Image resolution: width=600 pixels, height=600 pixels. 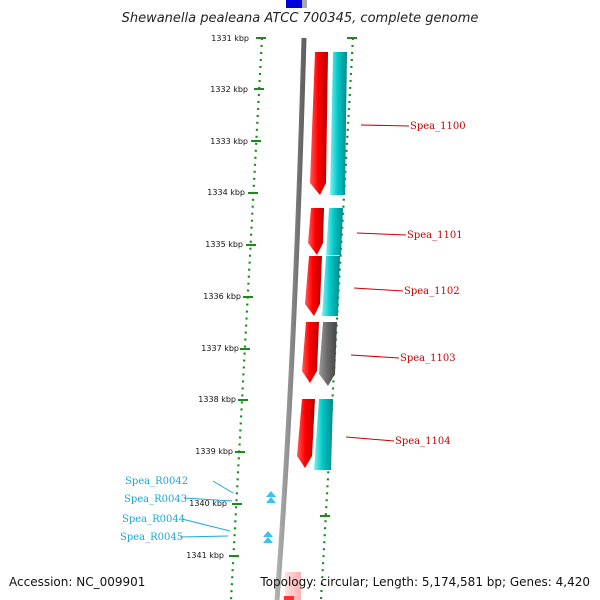 I want to click on genome-backbone, so click(x=290, y=318).